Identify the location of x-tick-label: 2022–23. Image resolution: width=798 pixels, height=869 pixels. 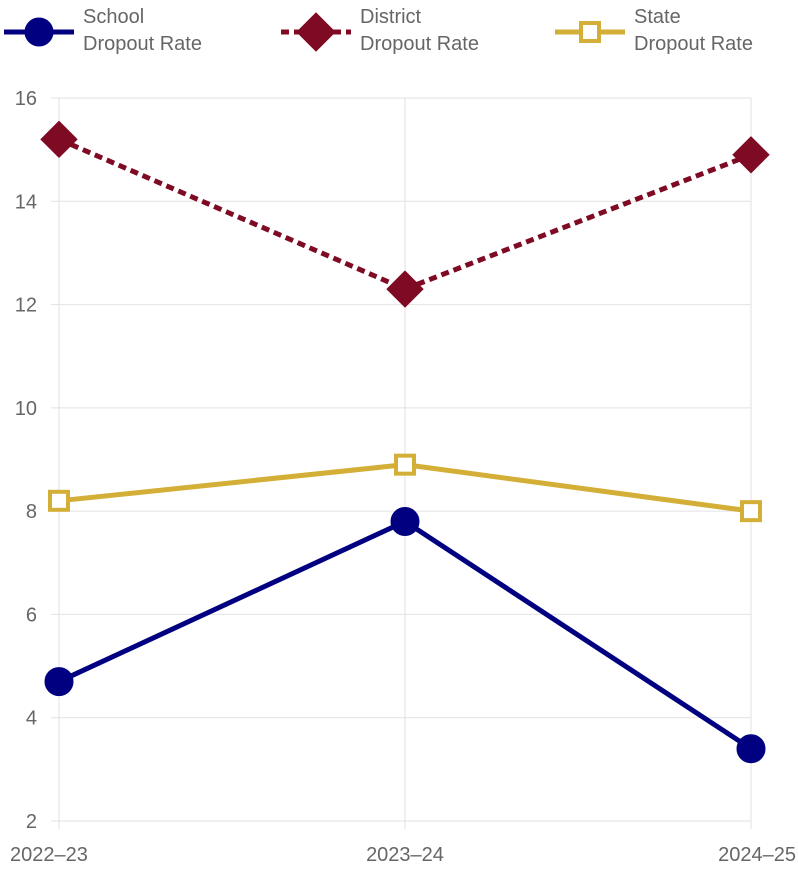
(49, 855).